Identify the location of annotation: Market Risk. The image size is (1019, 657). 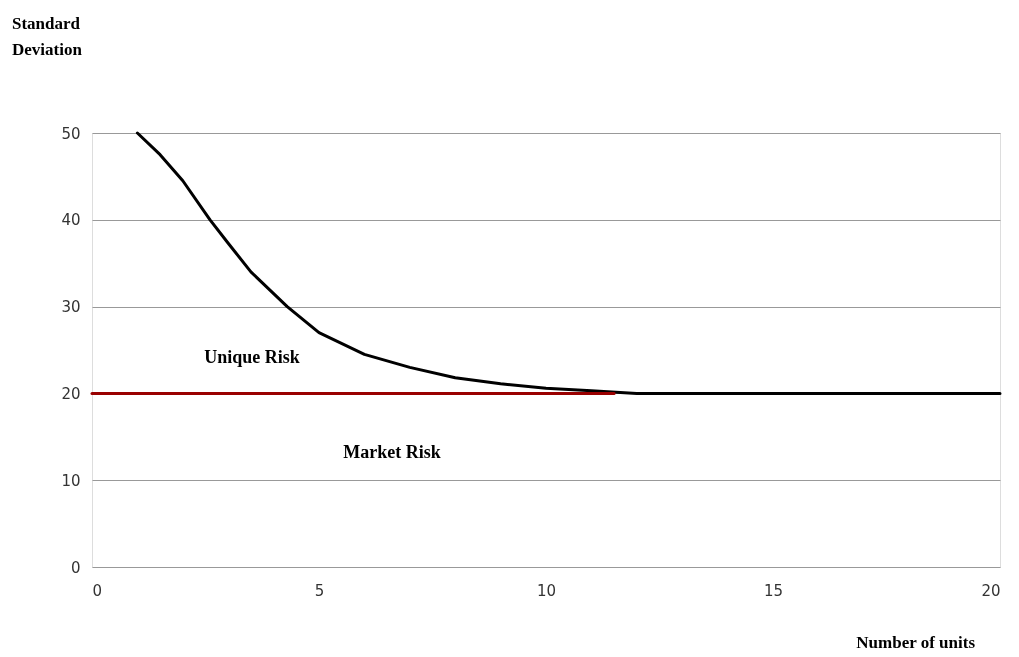
(392, 452).